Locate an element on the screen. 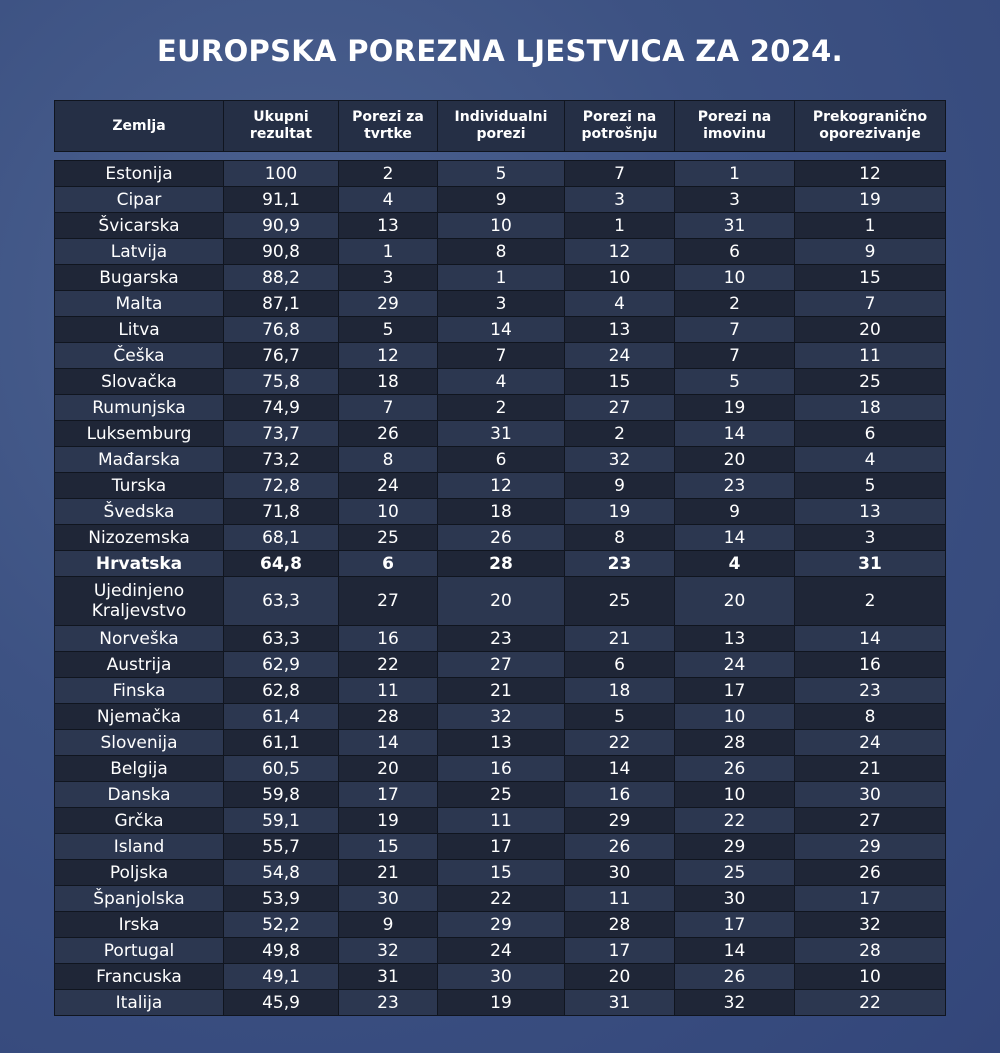 The height and width of the screenshot is (1053, 1000). table-row: Luksemburg 73,7 26 31 2 14 6 is located at coordinates (500, 433).